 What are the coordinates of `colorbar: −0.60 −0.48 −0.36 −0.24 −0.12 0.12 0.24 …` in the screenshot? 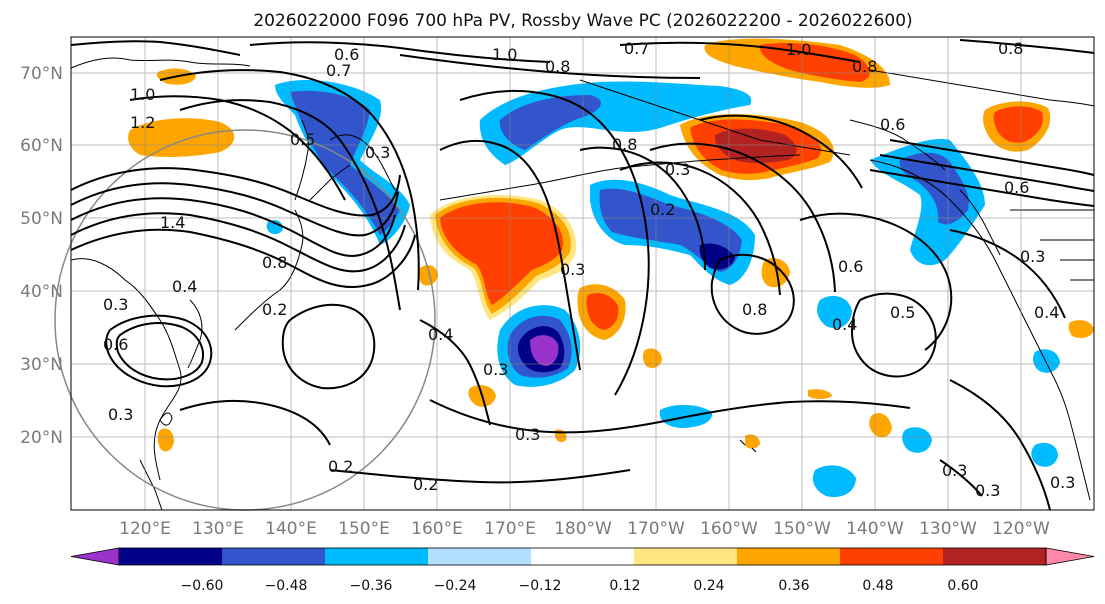 It's located at (582, 570).